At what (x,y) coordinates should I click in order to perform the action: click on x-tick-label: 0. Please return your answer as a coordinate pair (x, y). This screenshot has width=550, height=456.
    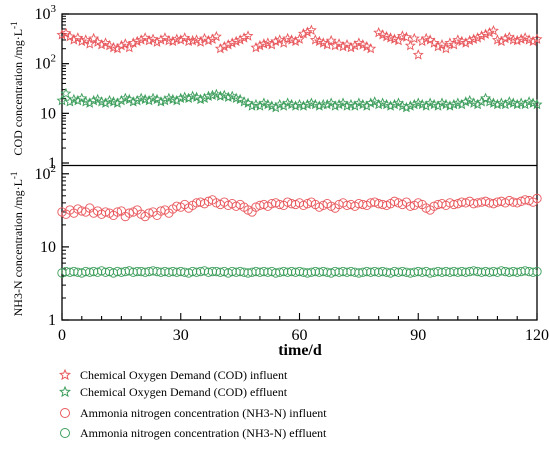
    Looking at the image, I should click on (62, 335).